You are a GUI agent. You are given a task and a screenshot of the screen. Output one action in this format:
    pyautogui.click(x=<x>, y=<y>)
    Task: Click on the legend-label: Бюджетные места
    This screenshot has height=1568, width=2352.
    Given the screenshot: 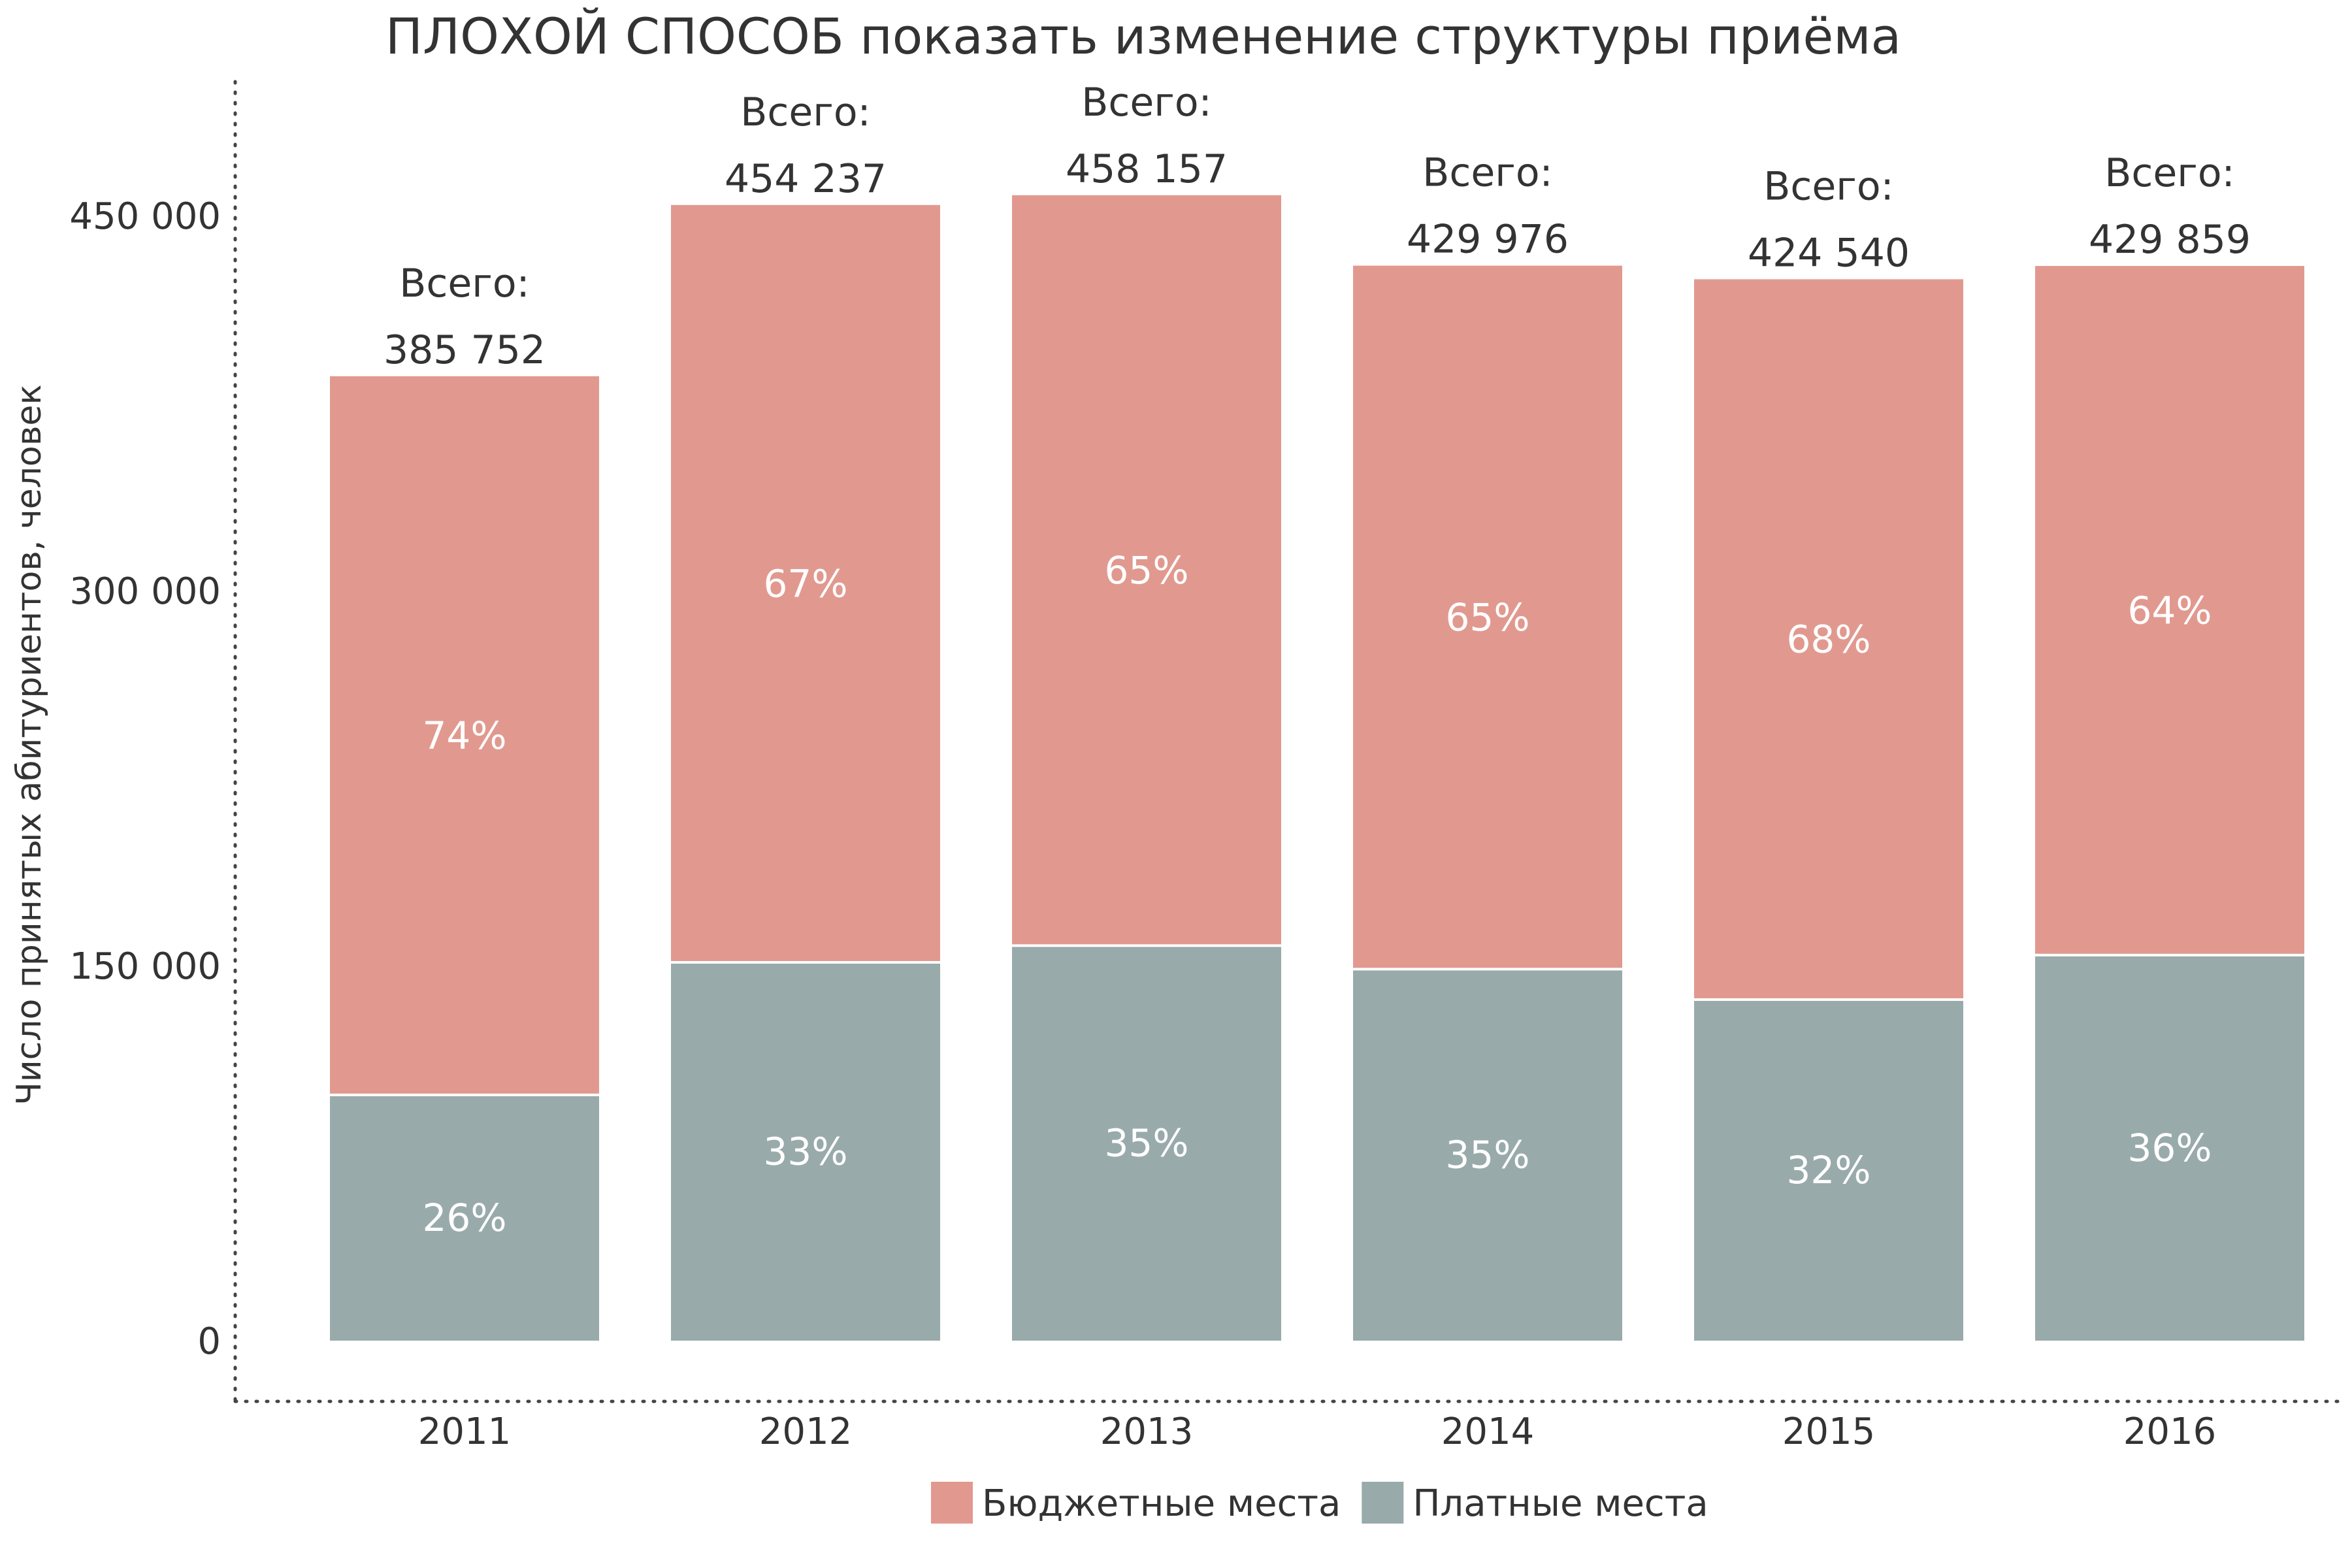 What is the action you would take?
    pyautogui.click(x=1161, y=1503)
    